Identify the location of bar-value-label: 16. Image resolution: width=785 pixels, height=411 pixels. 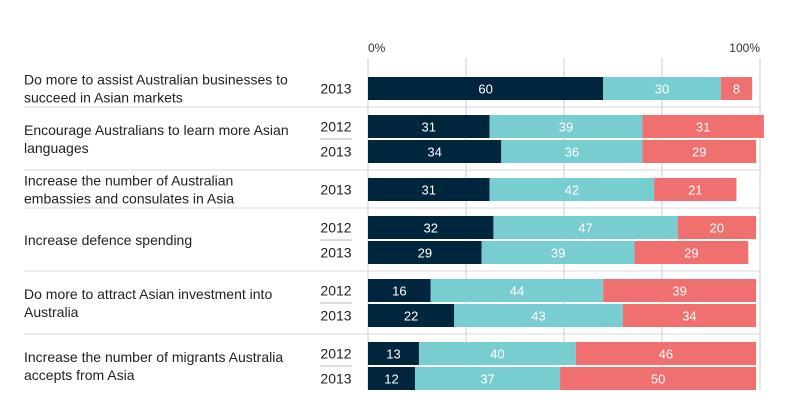
(399, 291).